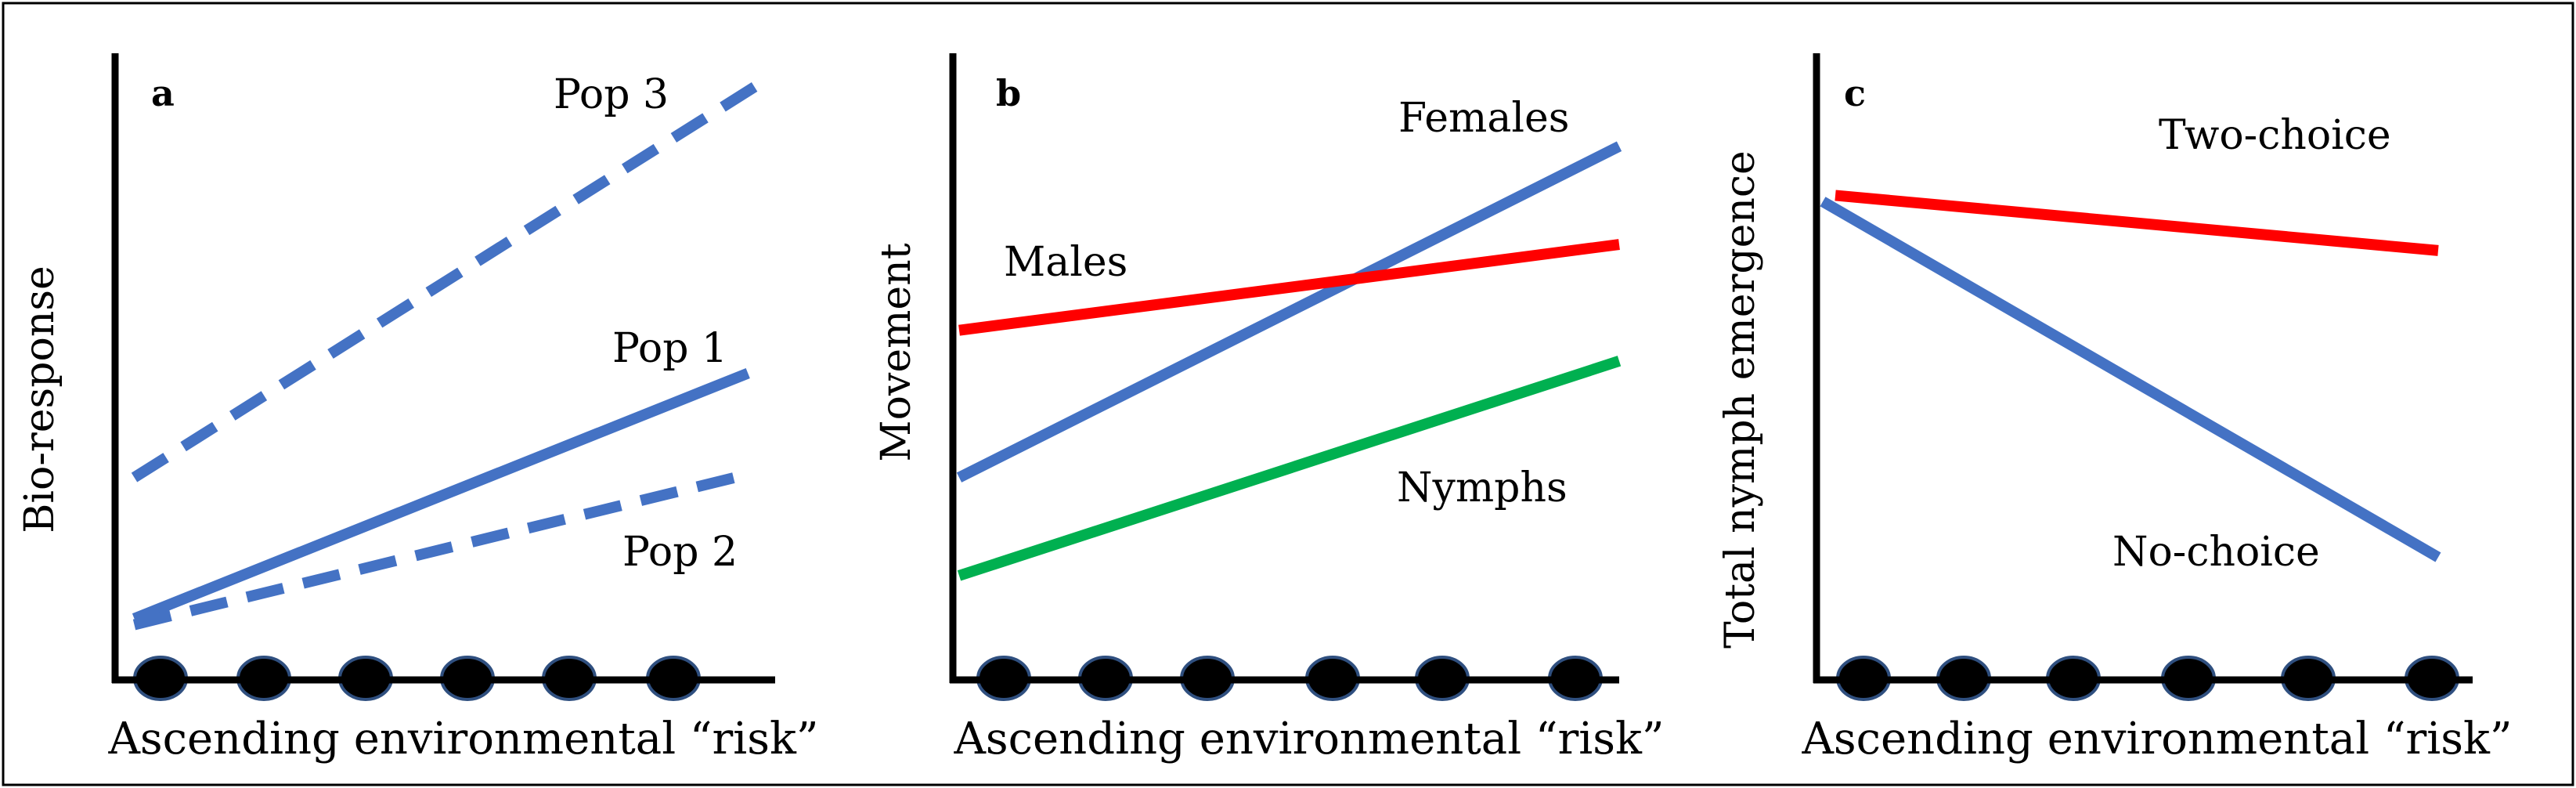 This screenshot has width=2576, height=788. I want to click on legend-label-nymphs: Nymphs, so click(1482, 487).